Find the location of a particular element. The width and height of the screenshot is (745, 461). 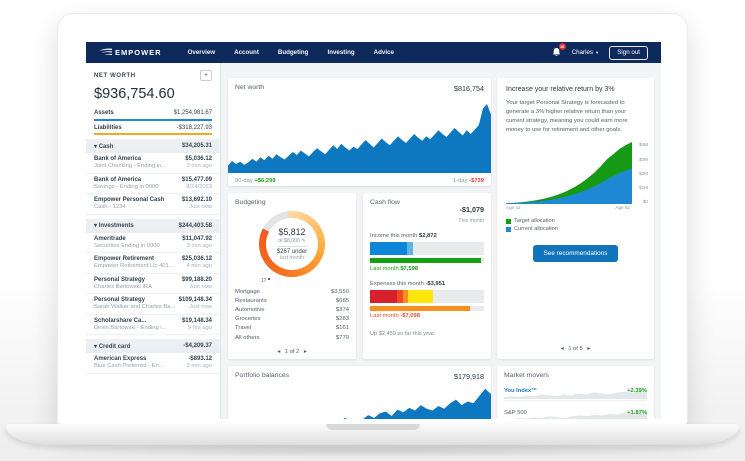

insight-pagination: ◂ 1 of 5 ▸ is located at coordinates (575, 349).